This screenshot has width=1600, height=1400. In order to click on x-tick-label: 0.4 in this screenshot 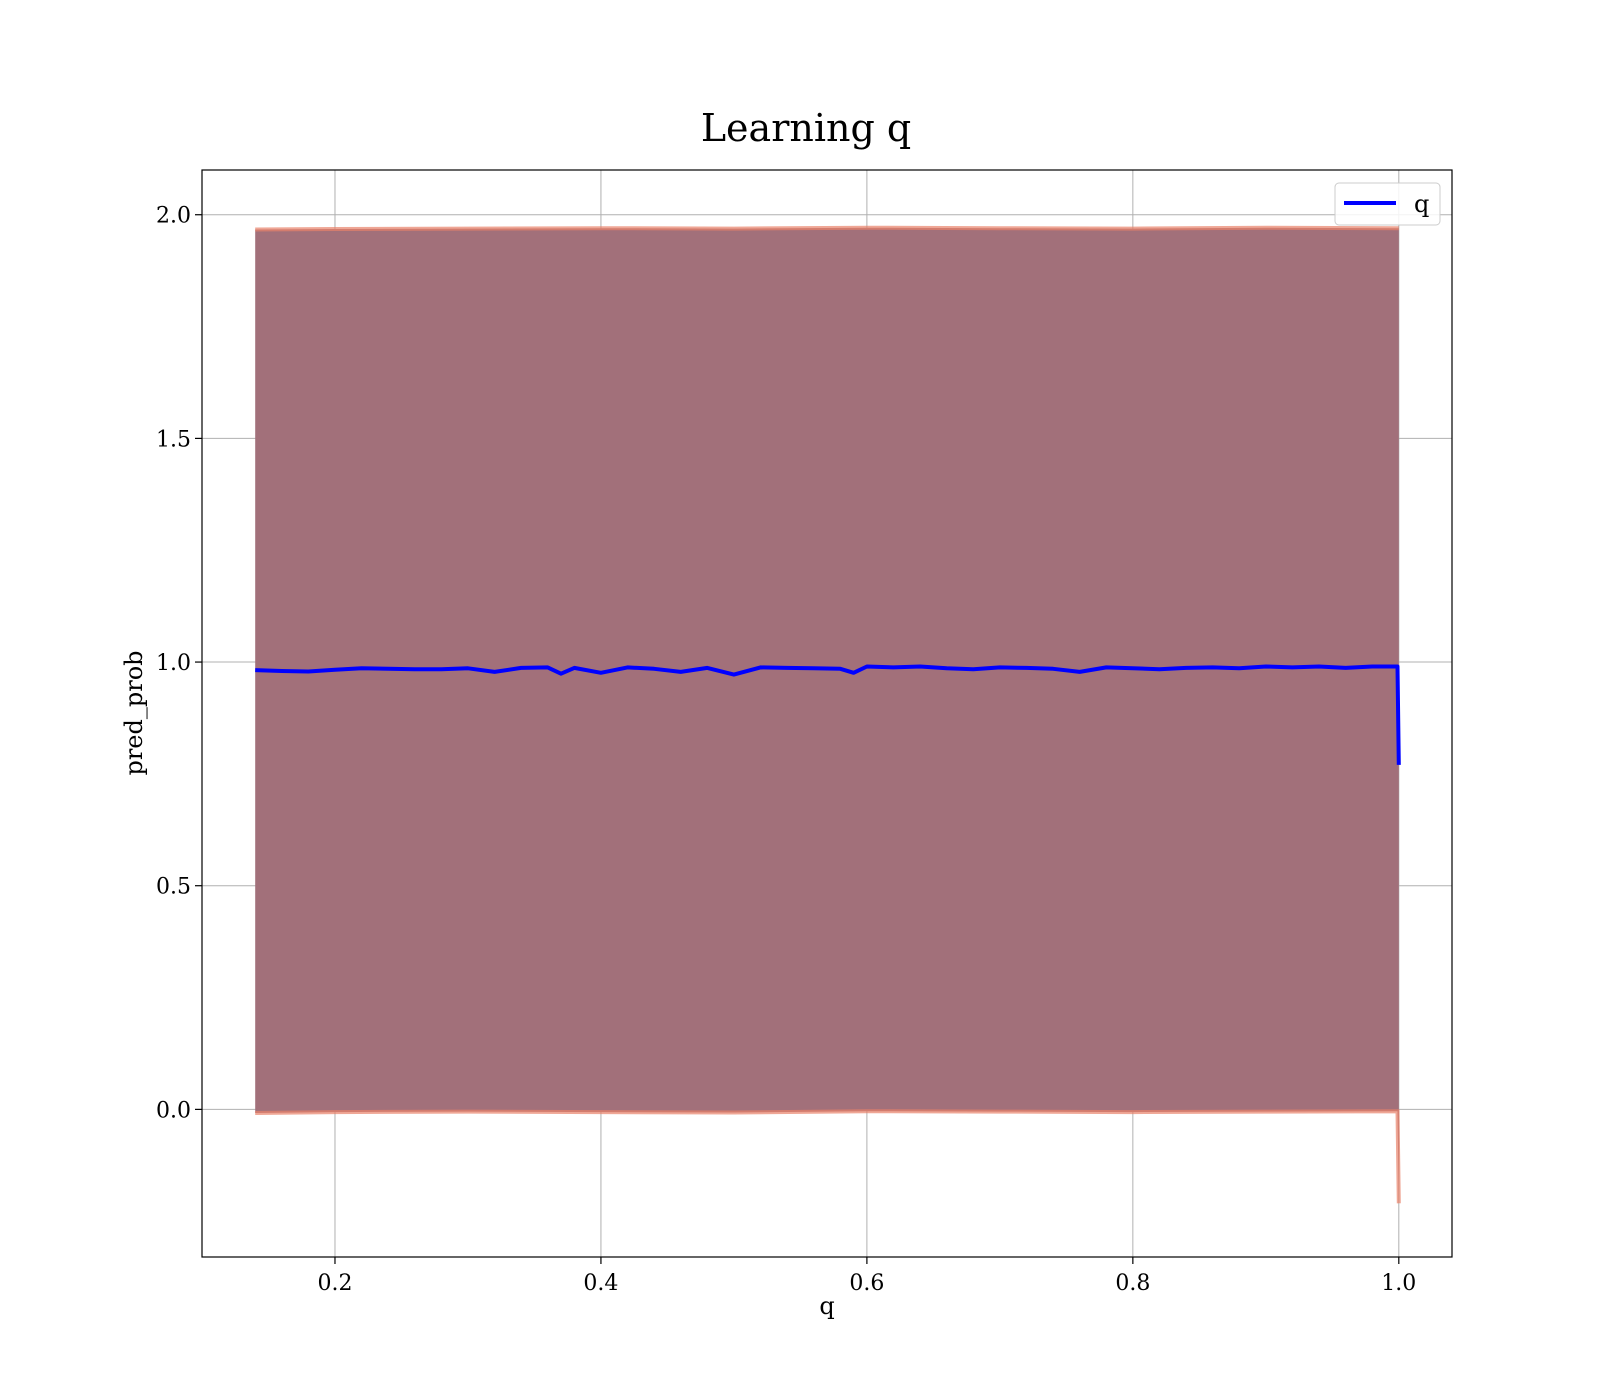, I will do `click(600, 1283)`.